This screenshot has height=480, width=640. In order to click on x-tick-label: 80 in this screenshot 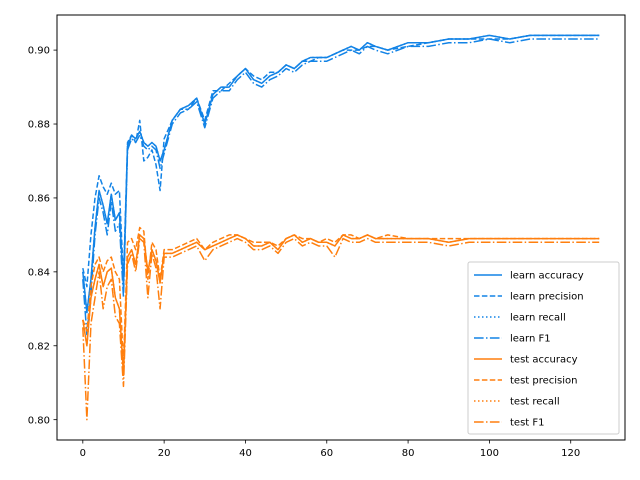, I will do `click(408, 453)`.